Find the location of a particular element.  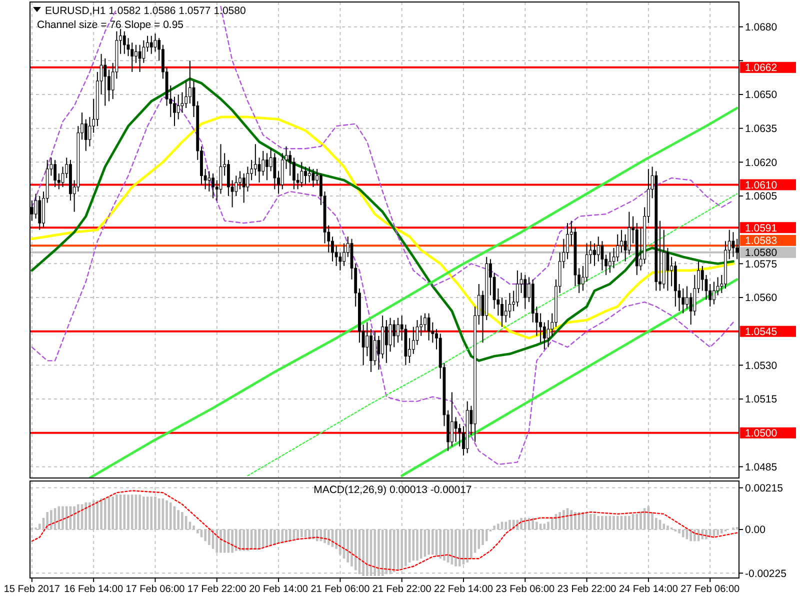

y-tick-label: 1.0560 is located at coordinates (761, 298).